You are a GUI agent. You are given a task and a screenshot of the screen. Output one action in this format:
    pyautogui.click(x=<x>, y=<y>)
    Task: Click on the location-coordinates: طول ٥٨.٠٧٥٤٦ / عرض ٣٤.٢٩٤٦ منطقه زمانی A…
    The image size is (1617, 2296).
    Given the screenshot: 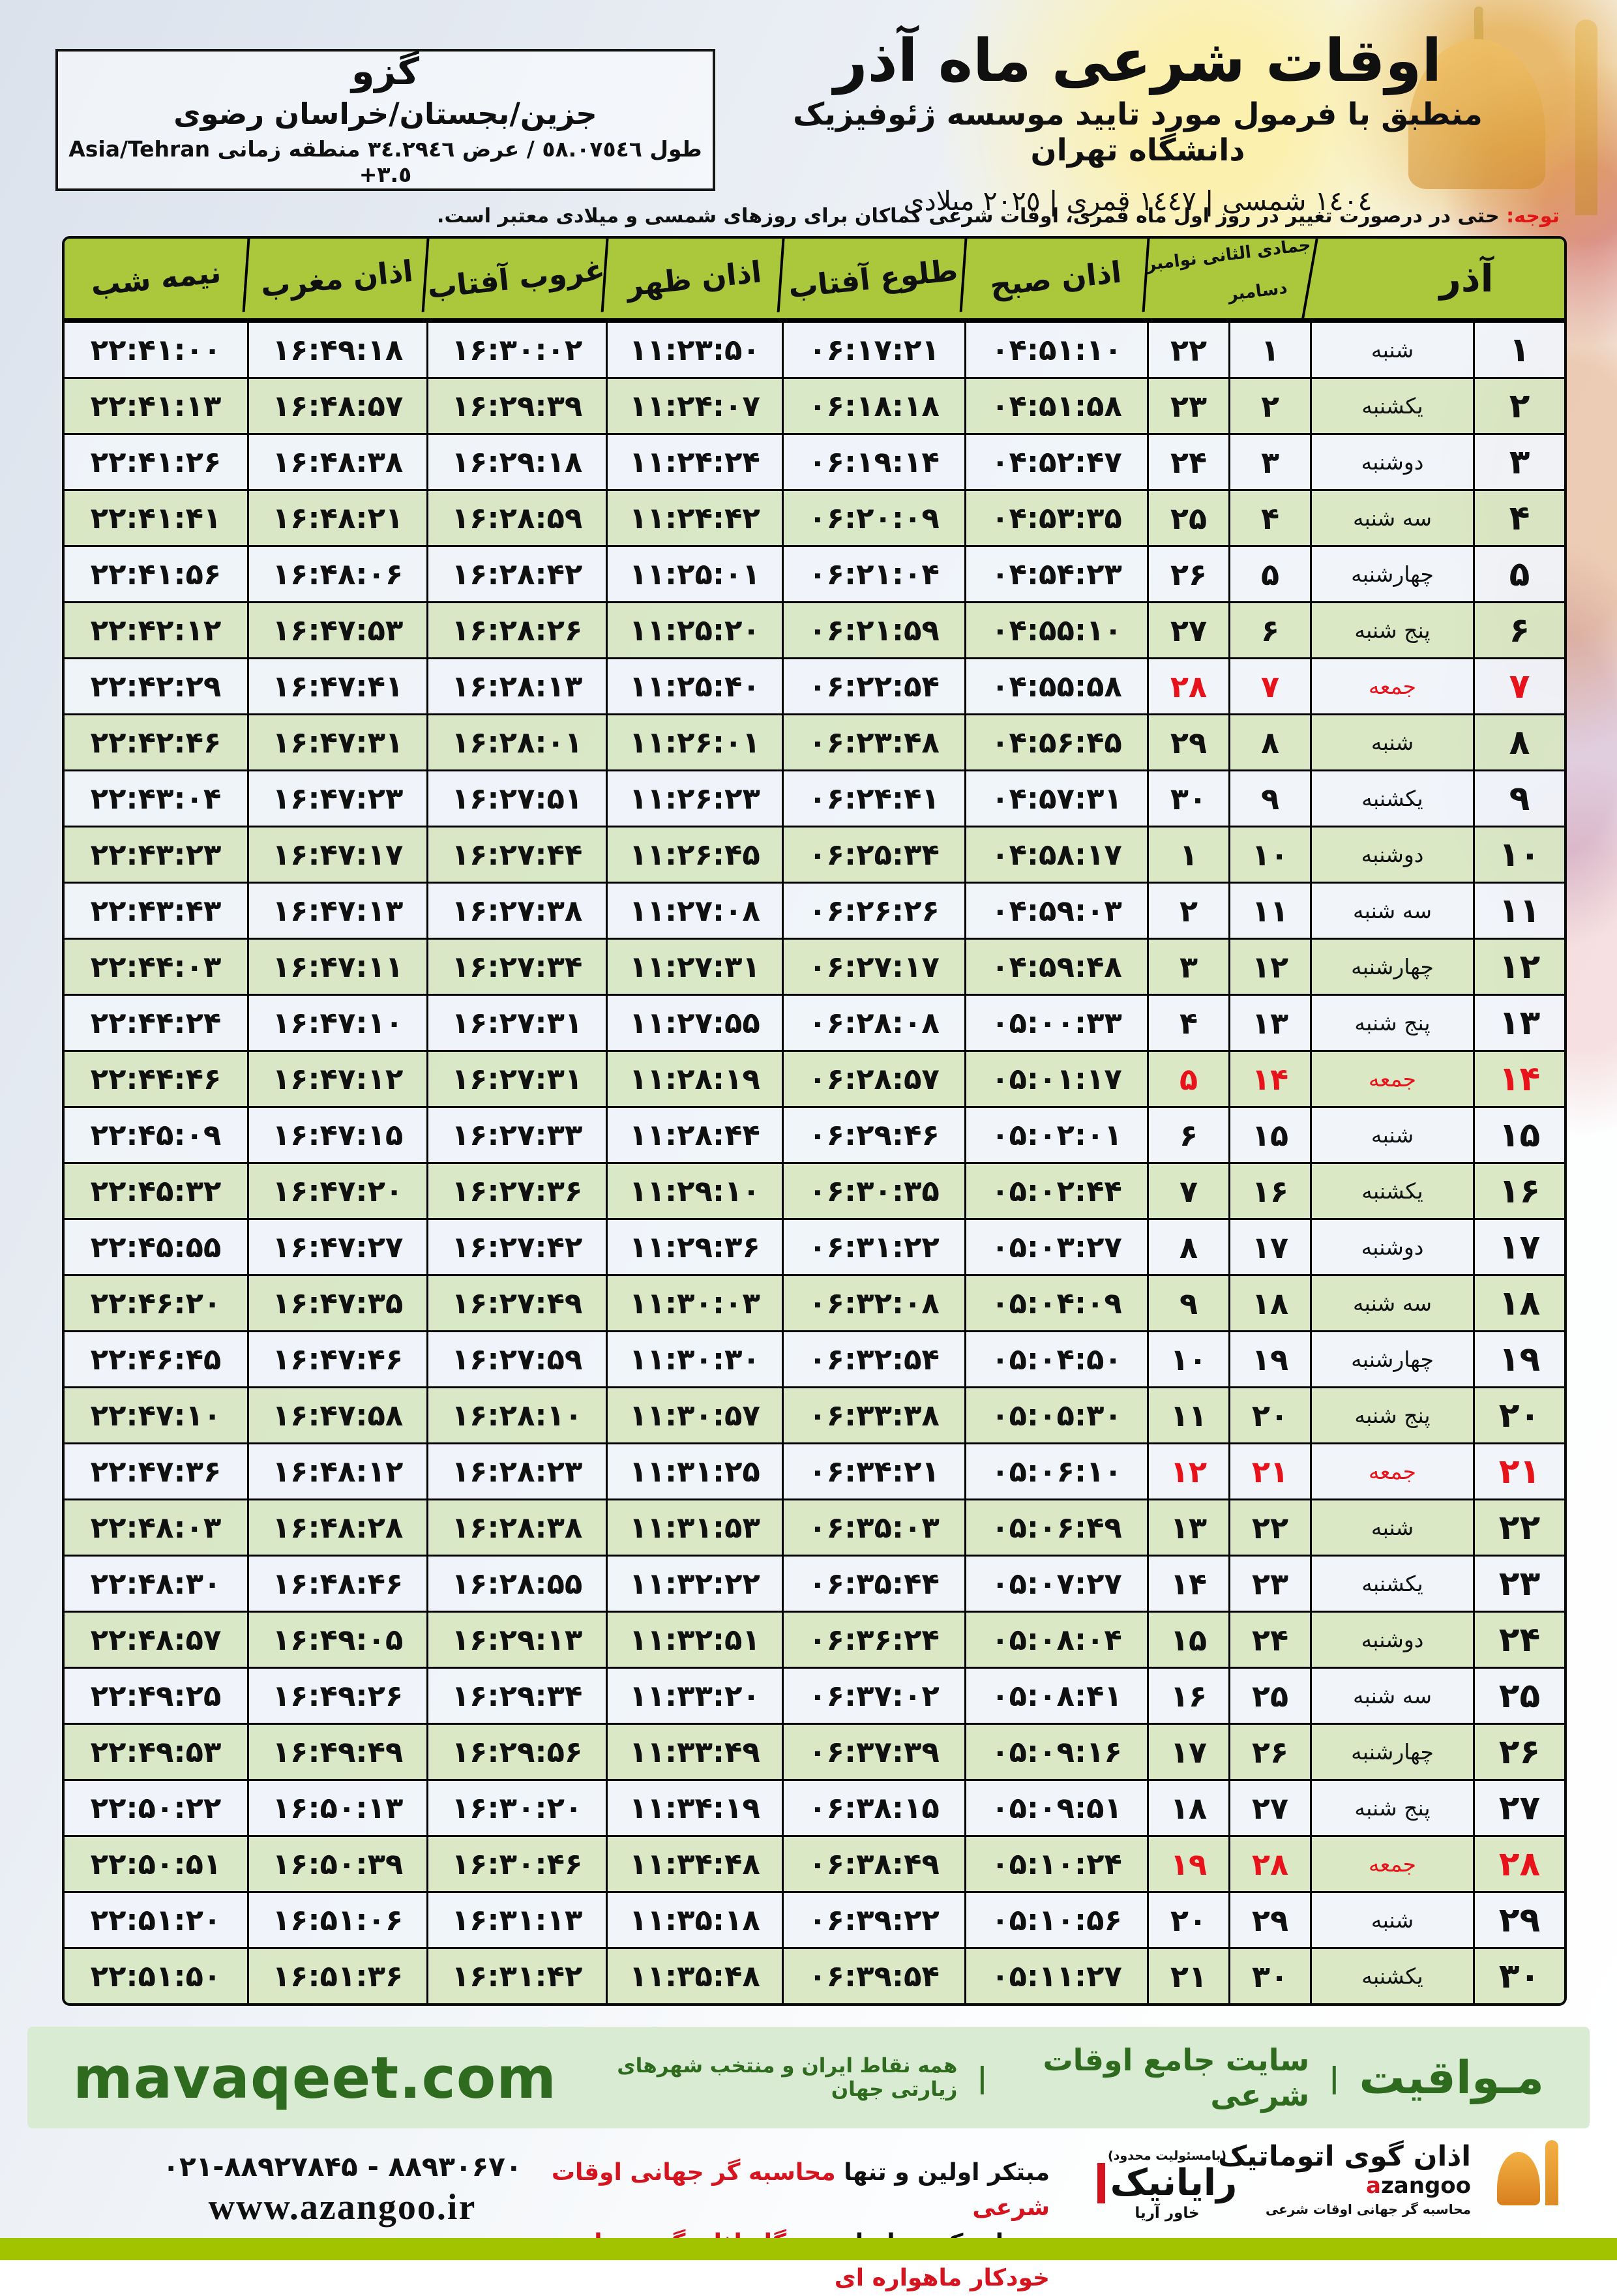 What is the action you would take?
    pyautogui.click(x=385, y=161)
    